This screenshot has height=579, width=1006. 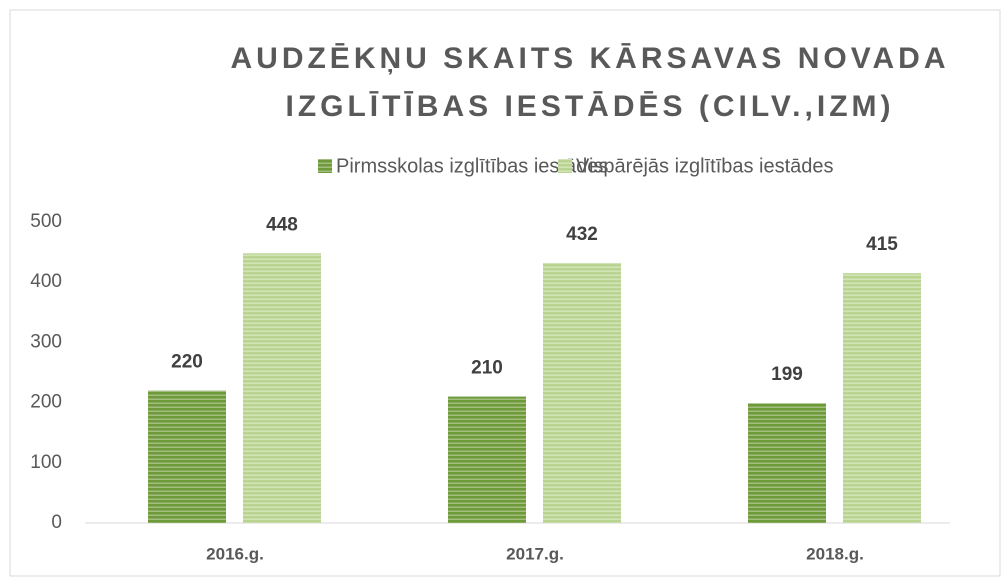 What do you see at coordinates (46, 281) in the screenshot?
I see `y-tick-label: 400` at bounding box center [46, 281].